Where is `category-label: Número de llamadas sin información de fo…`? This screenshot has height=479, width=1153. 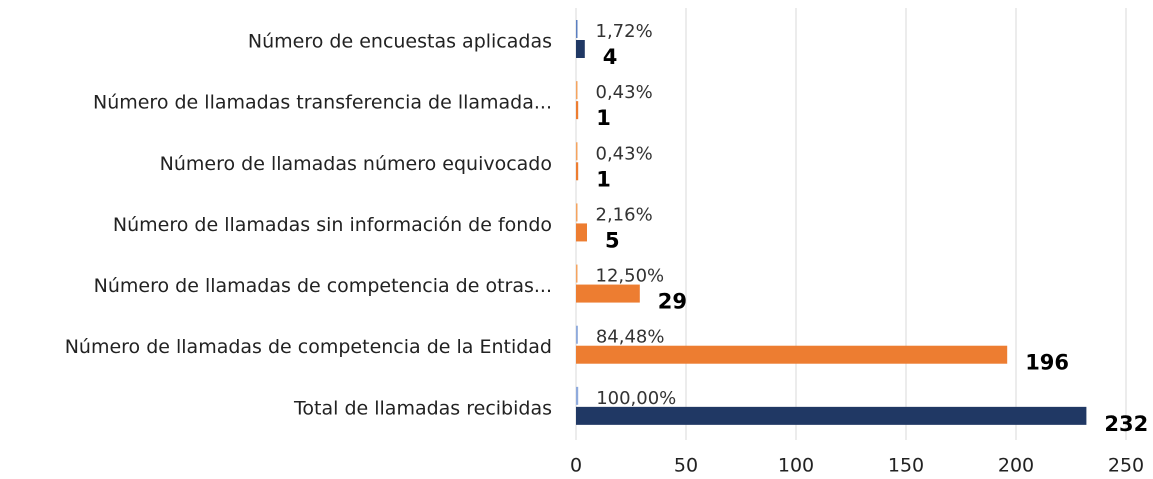 category-label: Número de llamadas sin información de fo… is located at coordinates (332, 225).